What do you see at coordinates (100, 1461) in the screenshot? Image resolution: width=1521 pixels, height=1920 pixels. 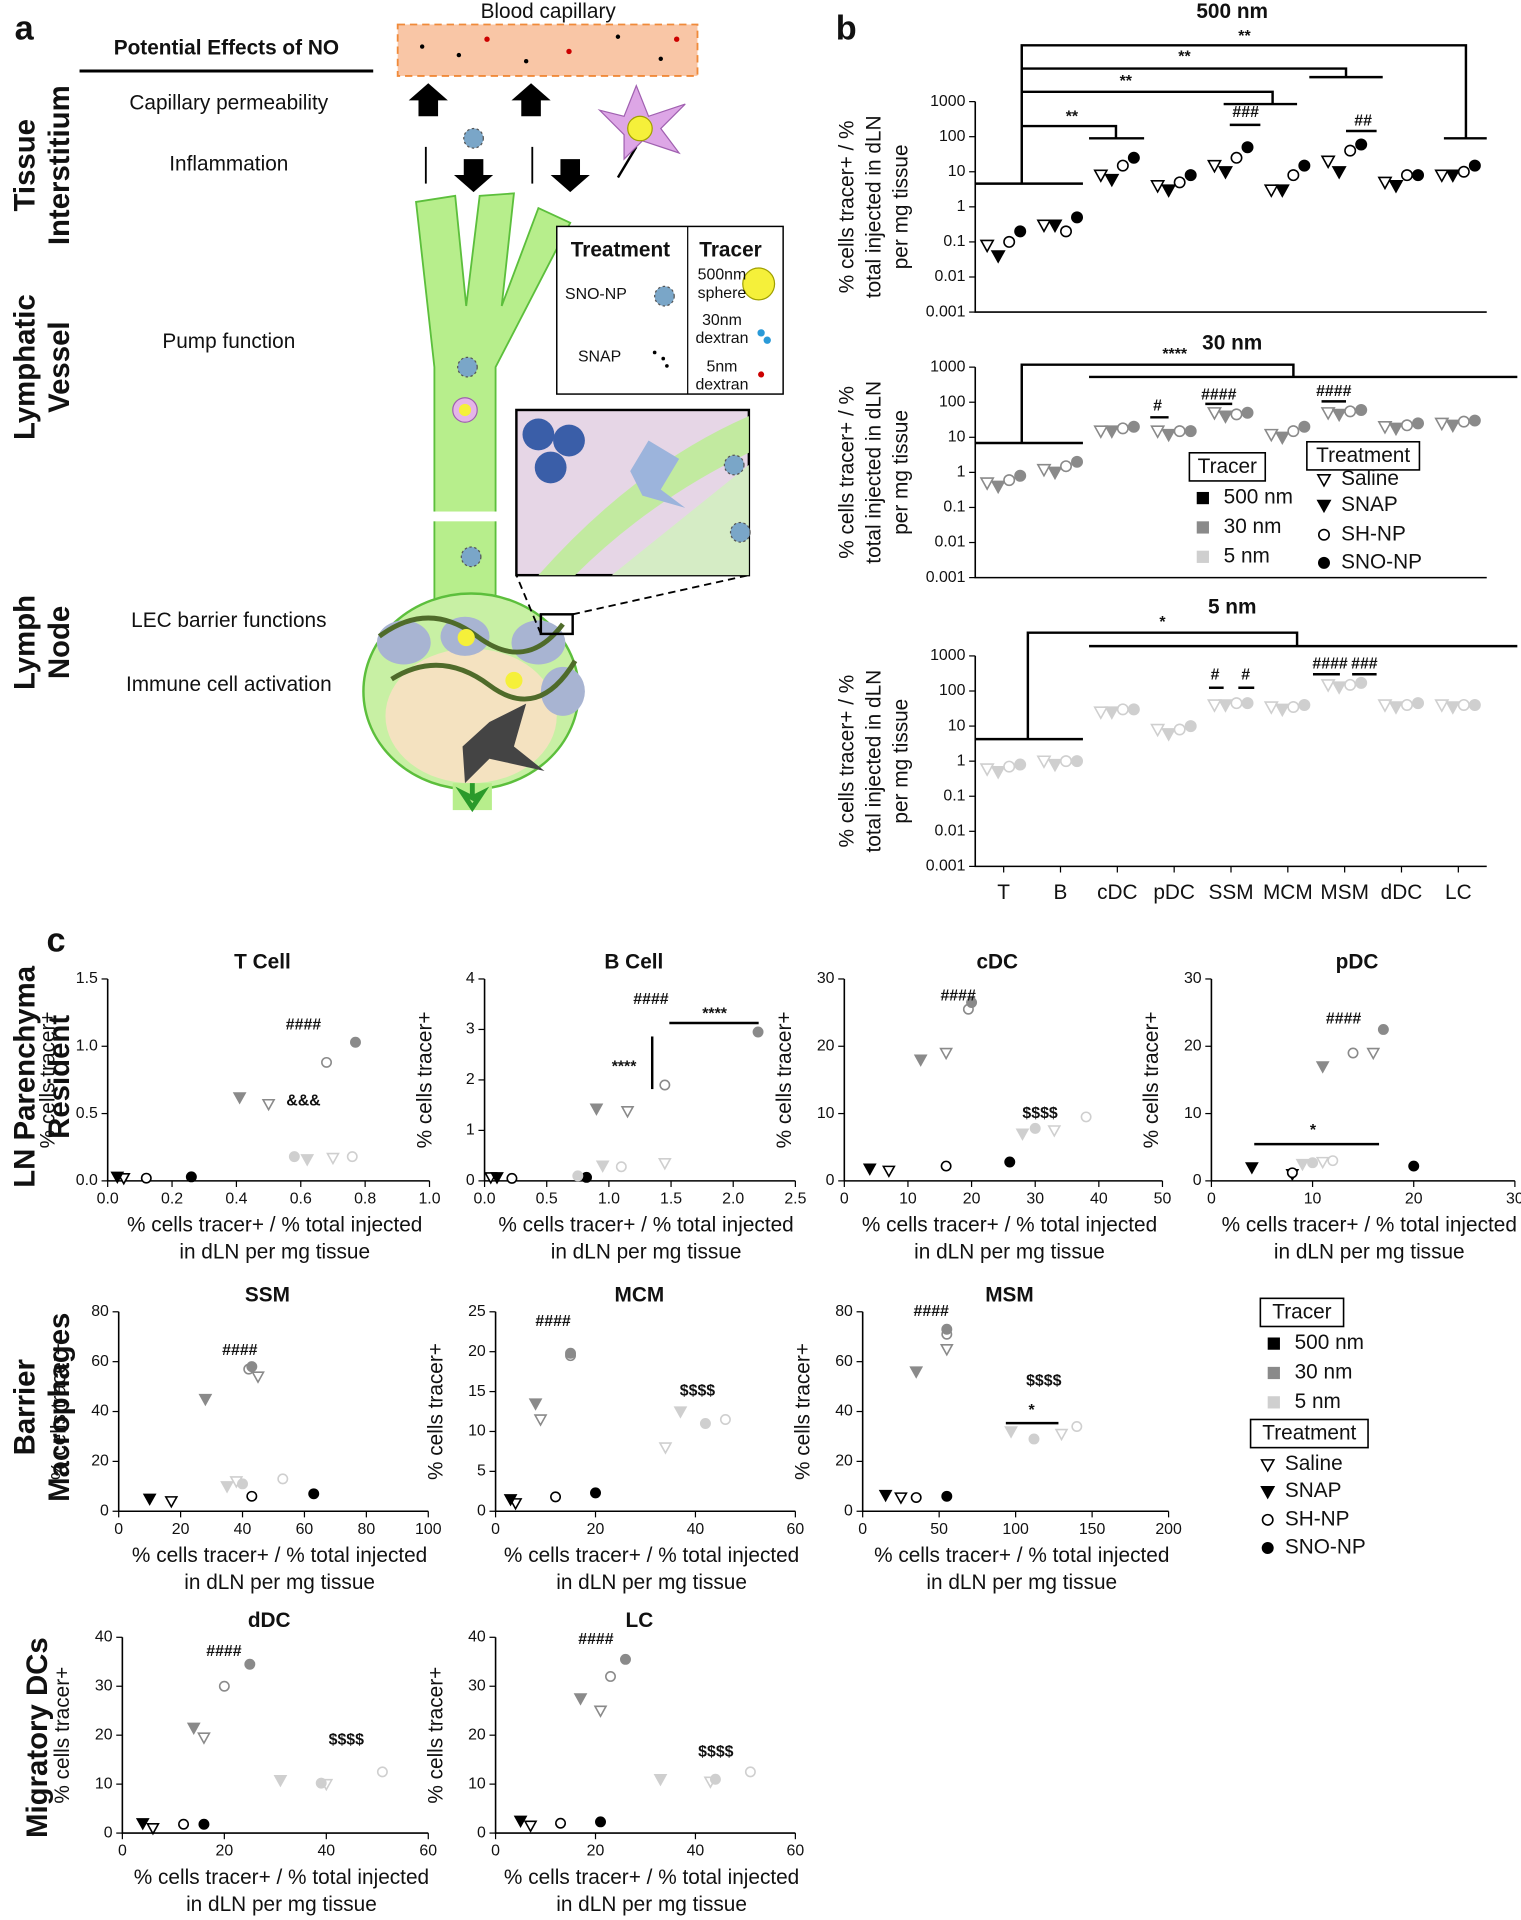 I see `y-tick-label: 20` at bounding box center [100, 1461].